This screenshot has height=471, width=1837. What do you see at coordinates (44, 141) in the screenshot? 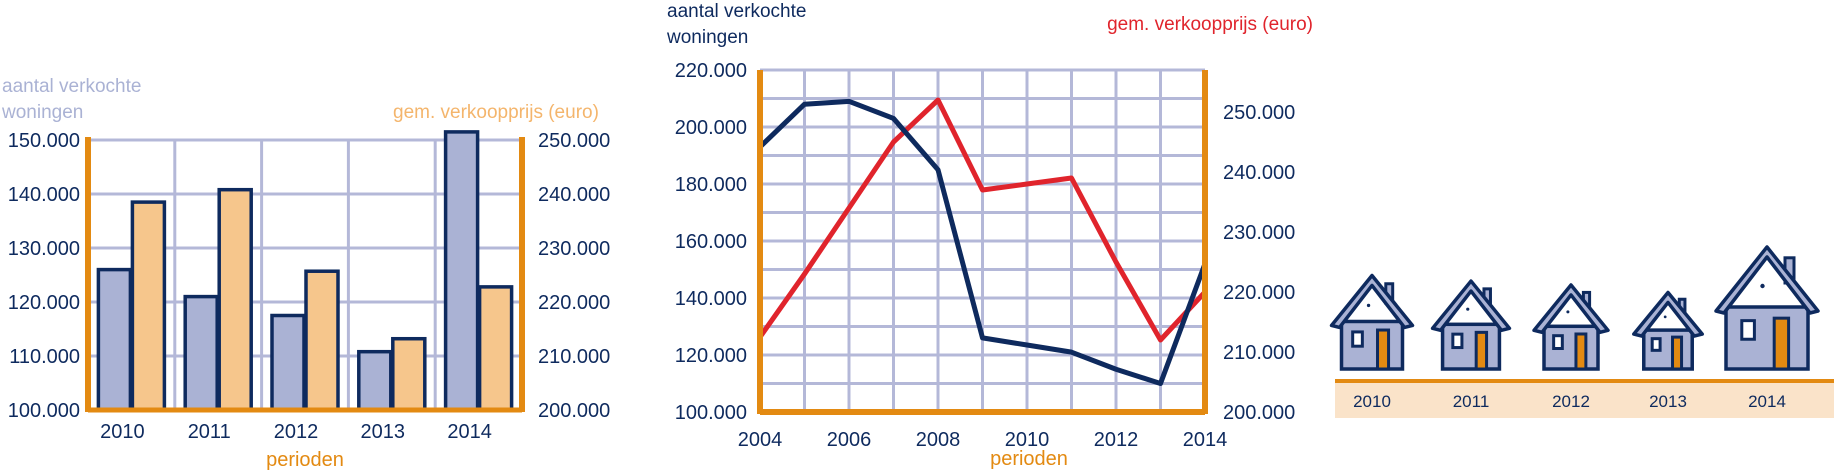
I see `bar-chart-ytick-left: 150.000` at bounding box center [44, 141].